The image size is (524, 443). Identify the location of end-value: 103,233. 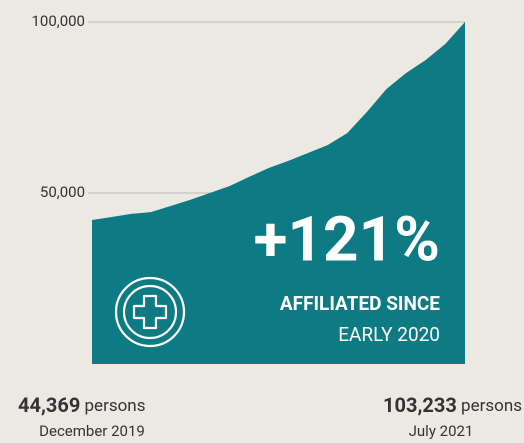
(420, 405).